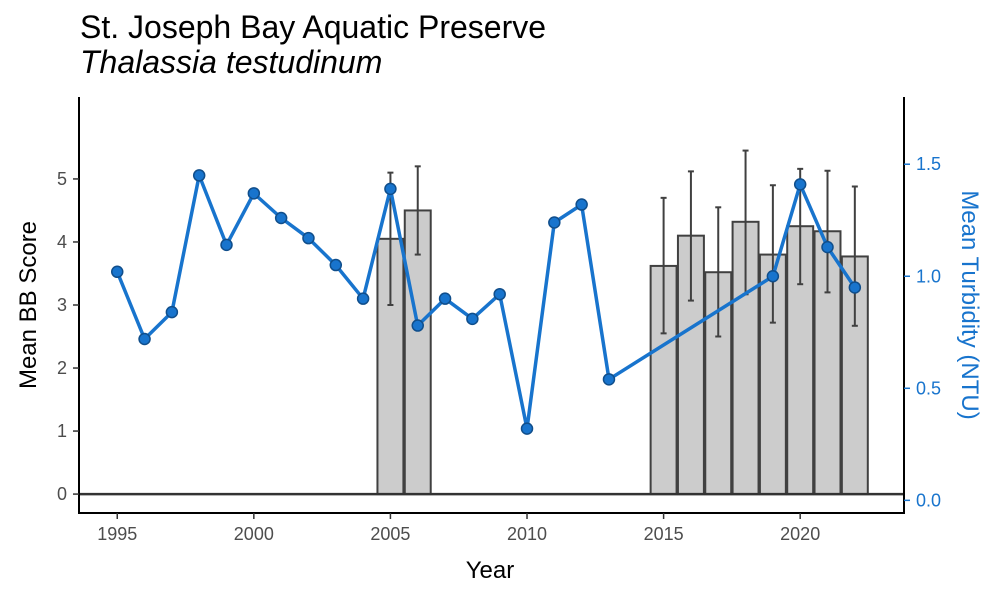  Describe the element at coordinates (336, 265) in the screenshot. I see `turbidity-point-2003` at that location.